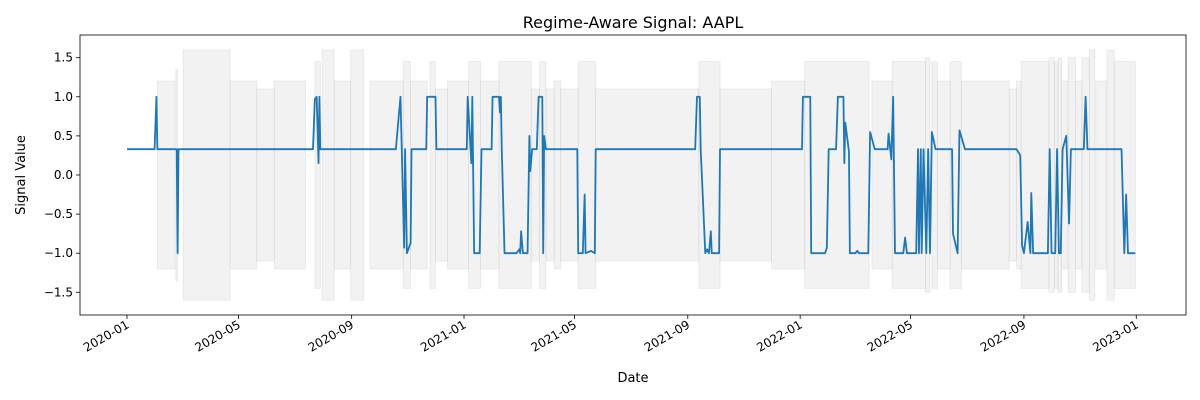 The height and width of the screenshot is (400, 1200). I want to click on x-tick-label: 2023-01, so click(1115, 335).